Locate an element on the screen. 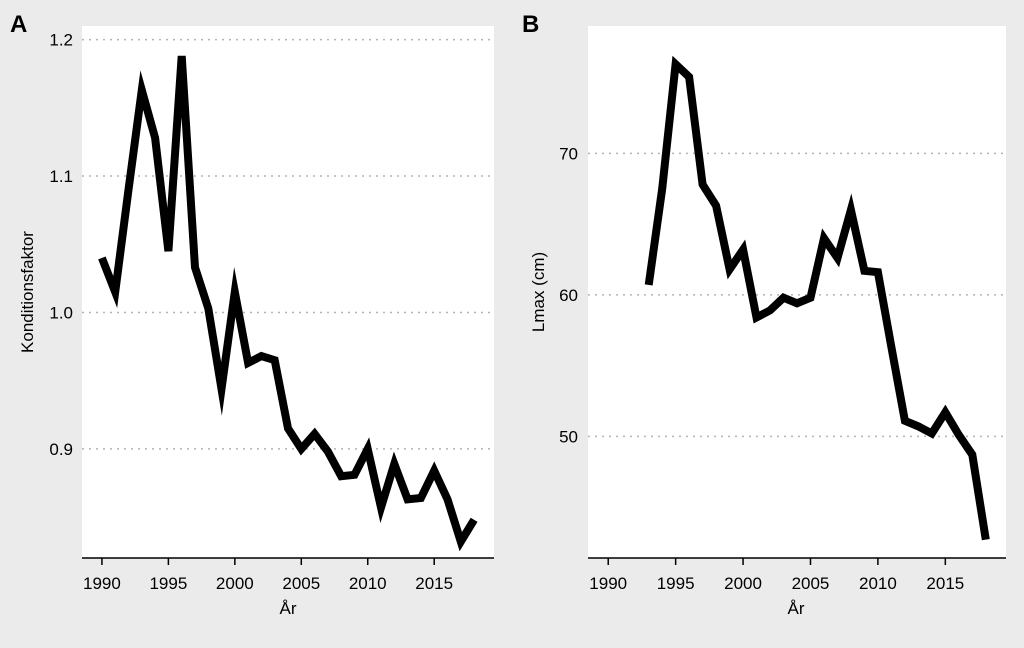  panel-a-x-tick-label: 2000 is located at coordinates (235, 583).